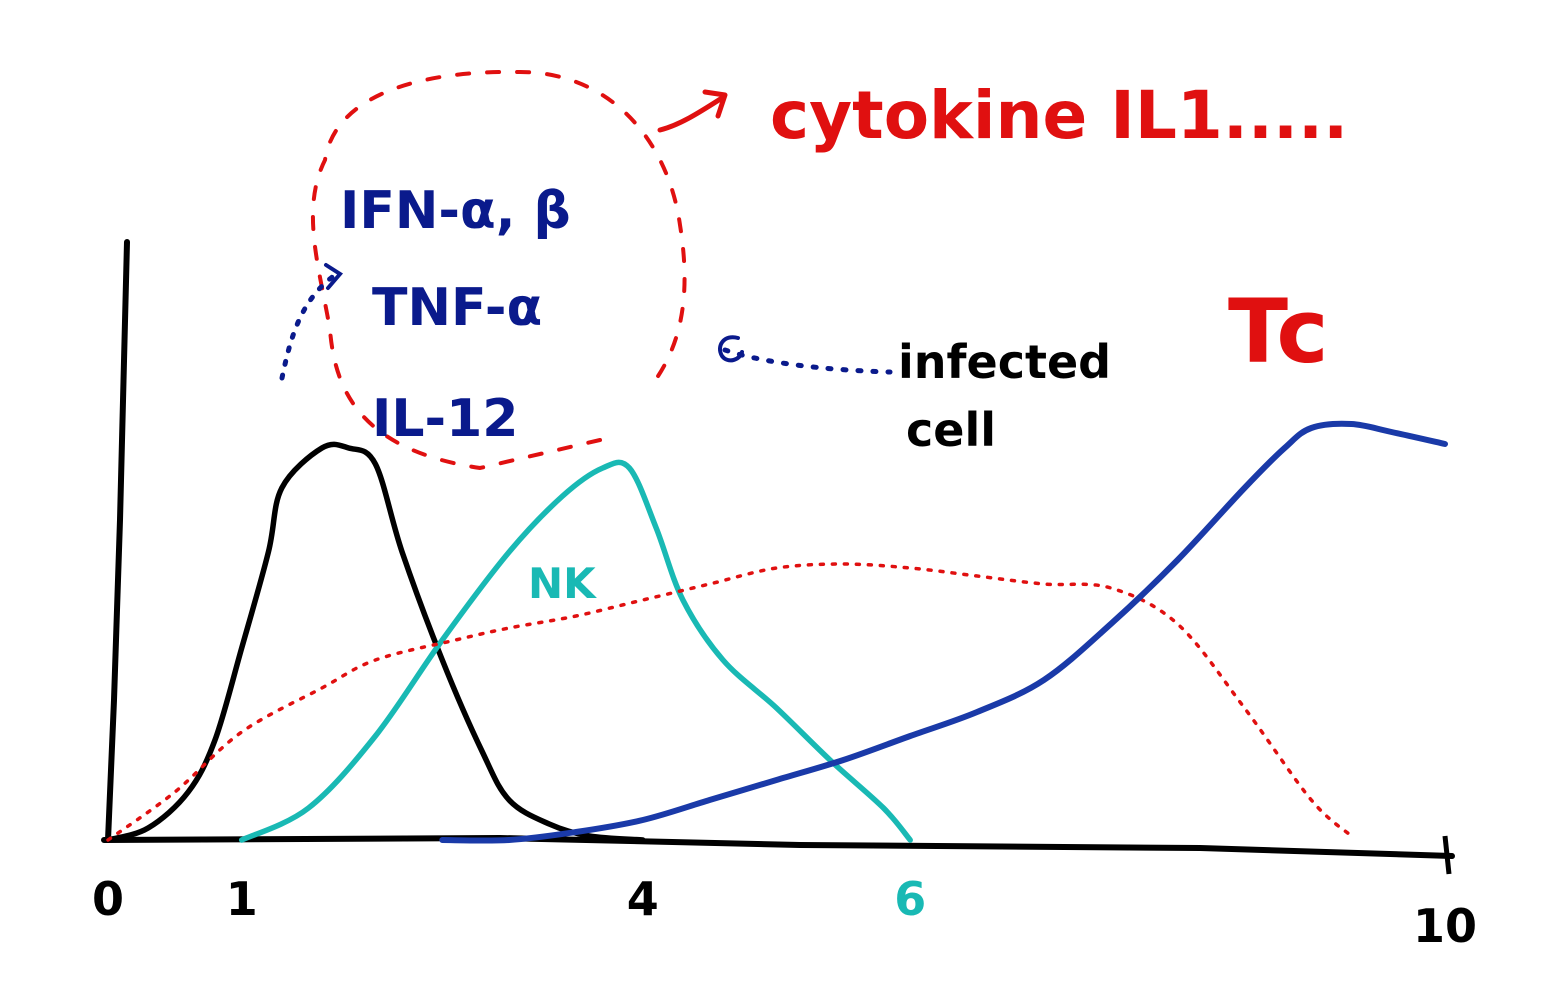 The width and height of the screenshot is (1552, 1005). What do you see at coordinates (691, 114) in the screenshot?
I see `cytokine-arrow` at bounding box center [691, 114].